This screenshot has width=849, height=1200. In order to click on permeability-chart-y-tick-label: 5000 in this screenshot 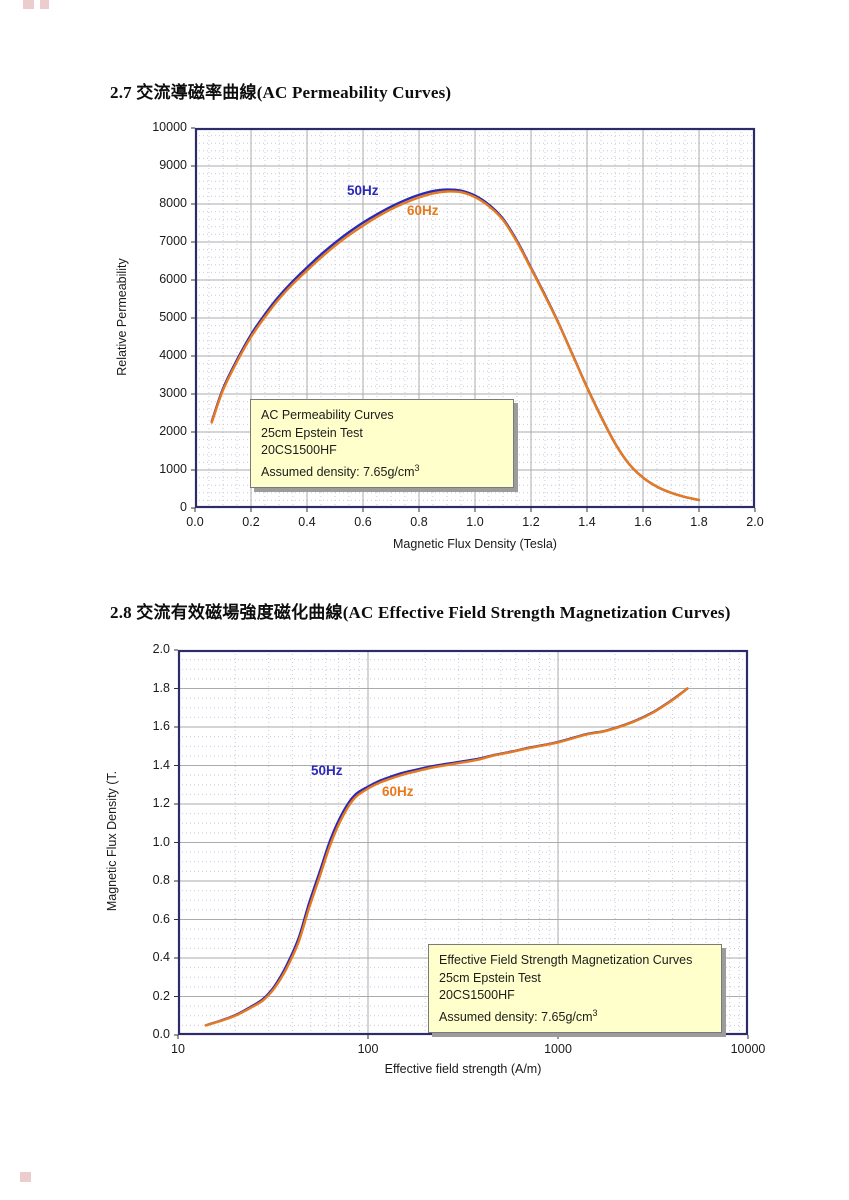, I will do `click(173, 317)`.